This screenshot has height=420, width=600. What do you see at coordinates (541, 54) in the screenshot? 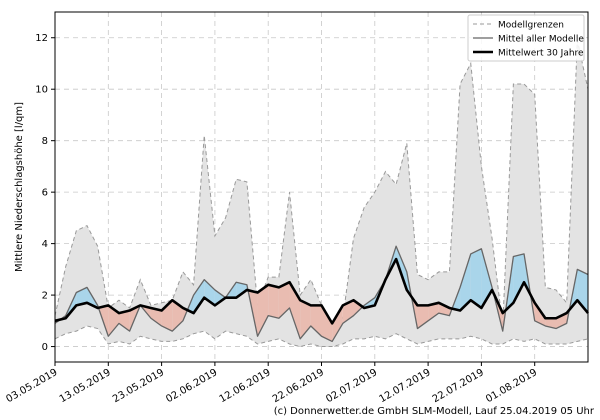
I see `legend-label: Mittelwert 30 Jahre` at bounding box center [541, 54].